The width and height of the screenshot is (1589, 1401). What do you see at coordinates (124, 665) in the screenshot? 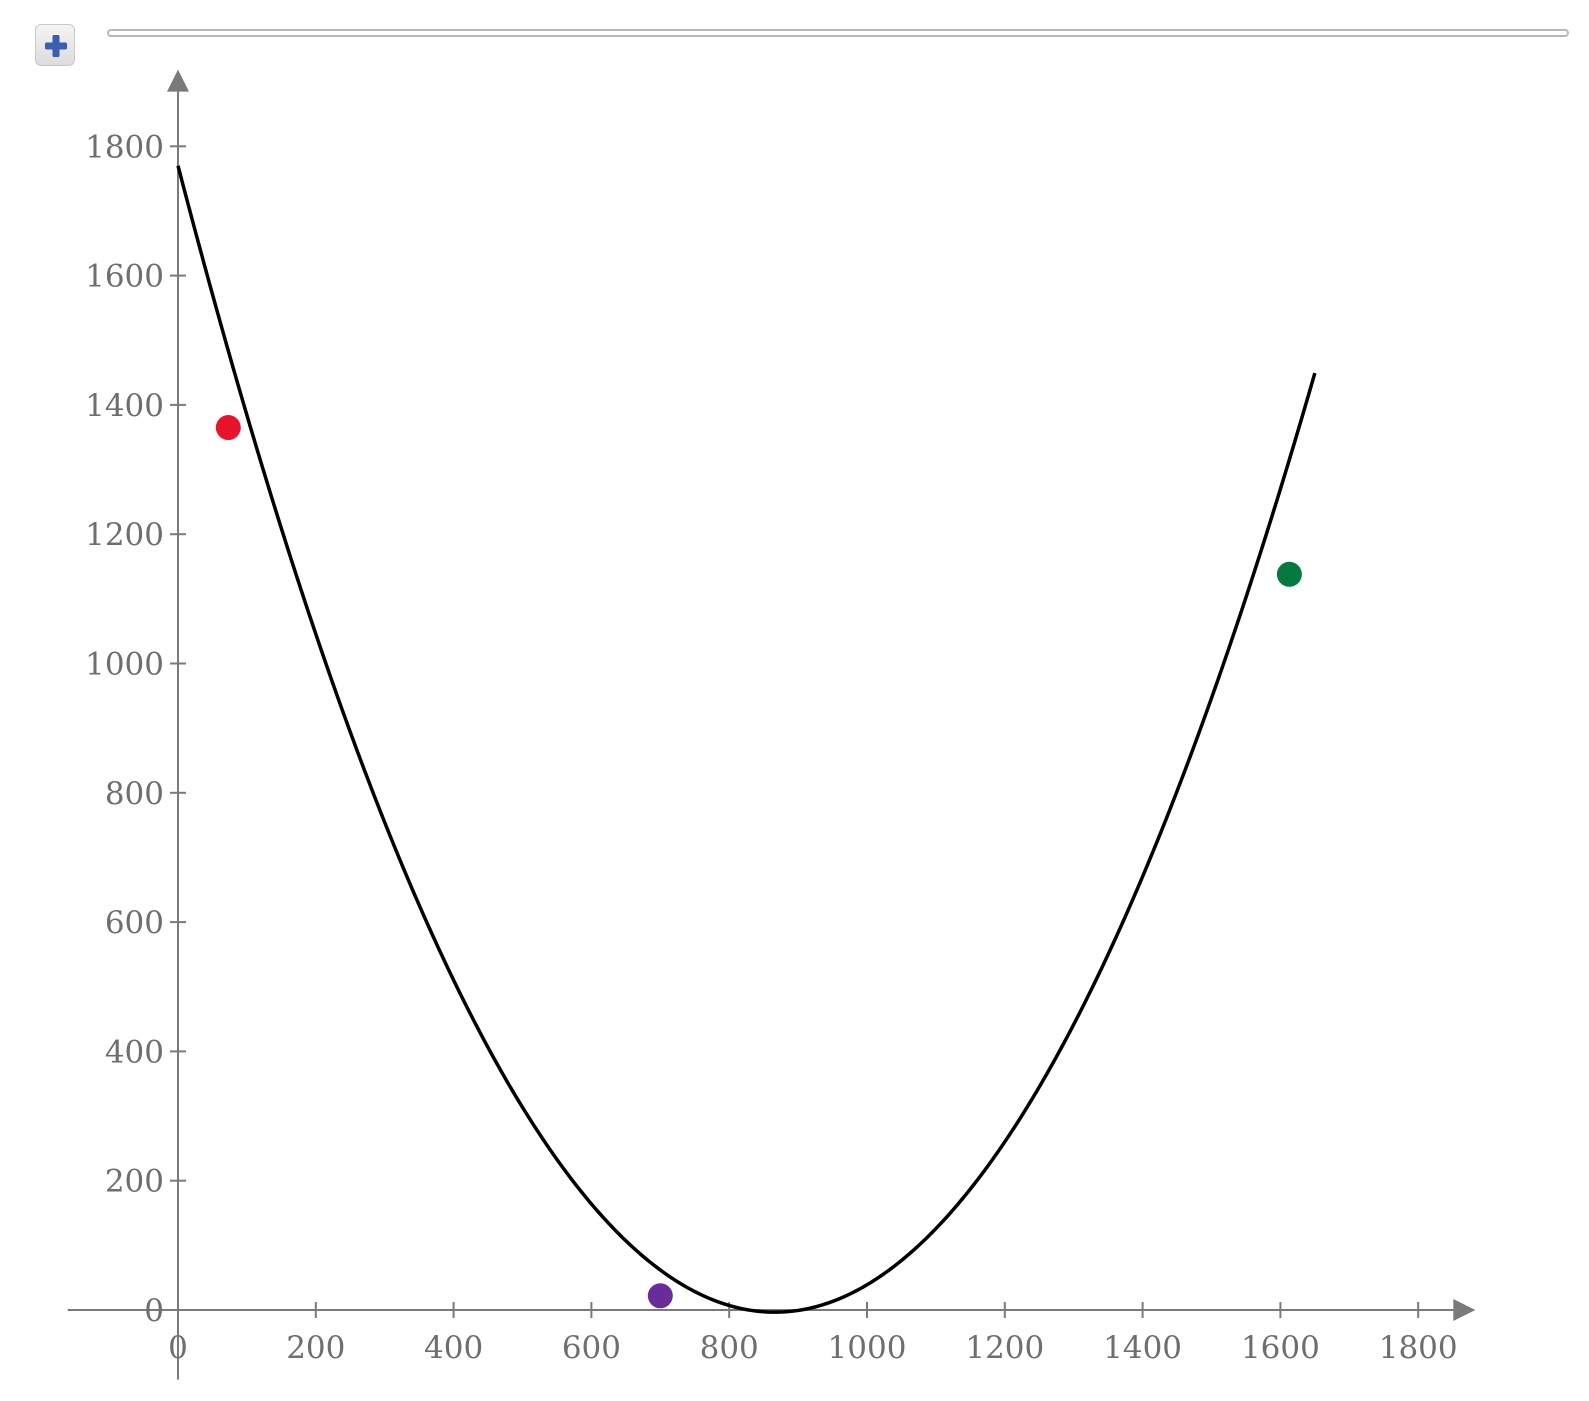
I see `y-tick-label: 1000` at bounding box center [124, 665].